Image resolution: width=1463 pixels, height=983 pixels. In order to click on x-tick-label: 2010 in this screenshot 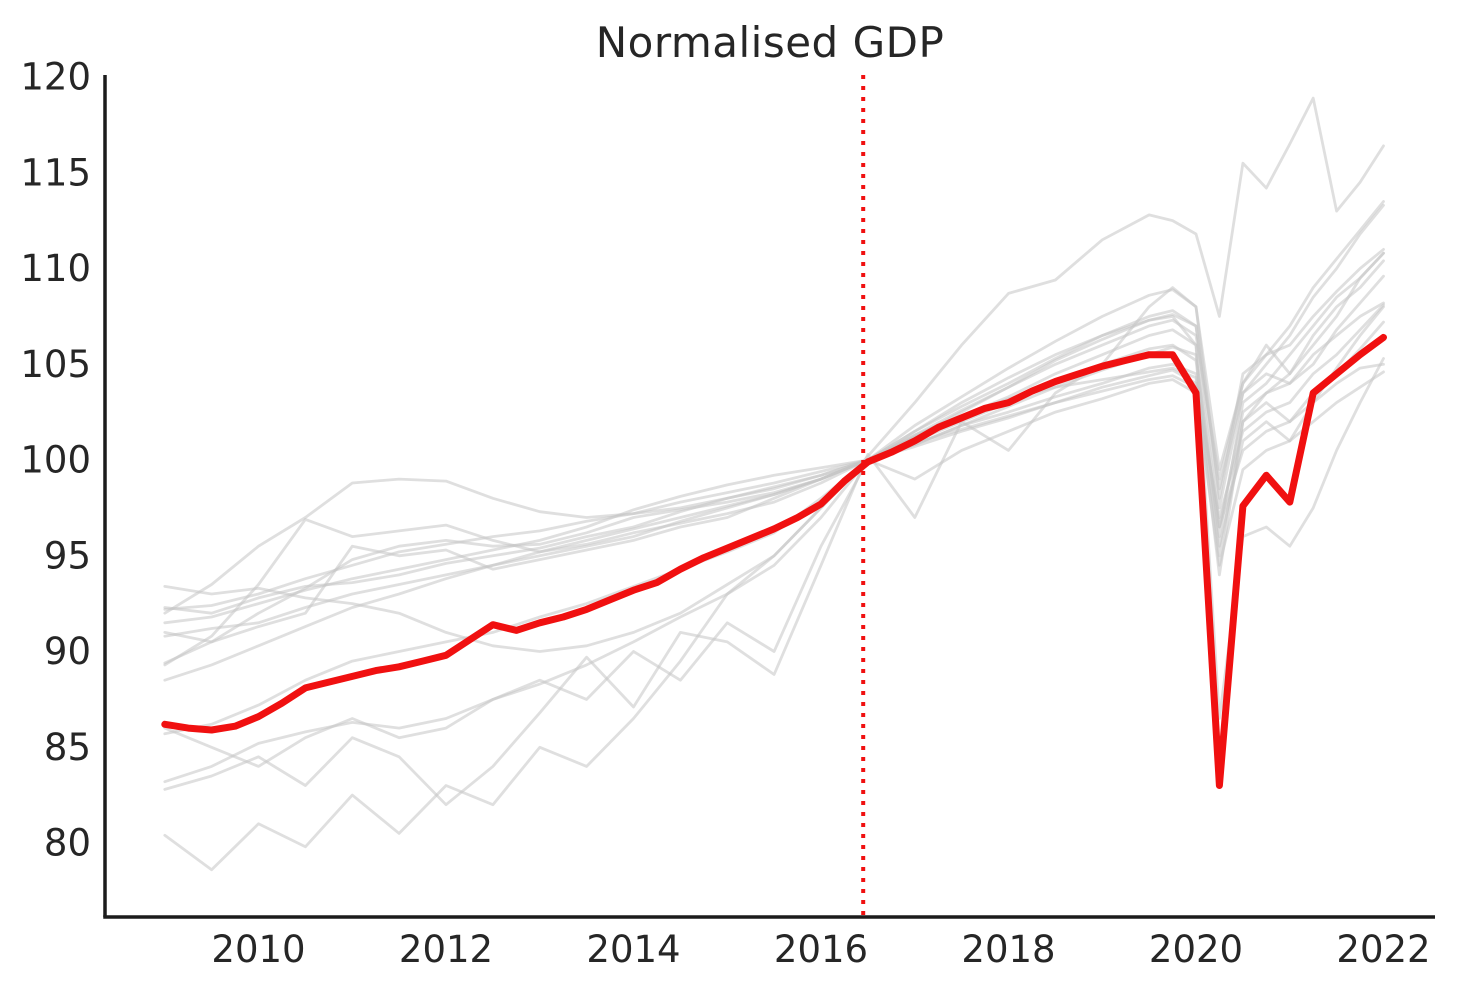, I will do `click(258, 949)`.